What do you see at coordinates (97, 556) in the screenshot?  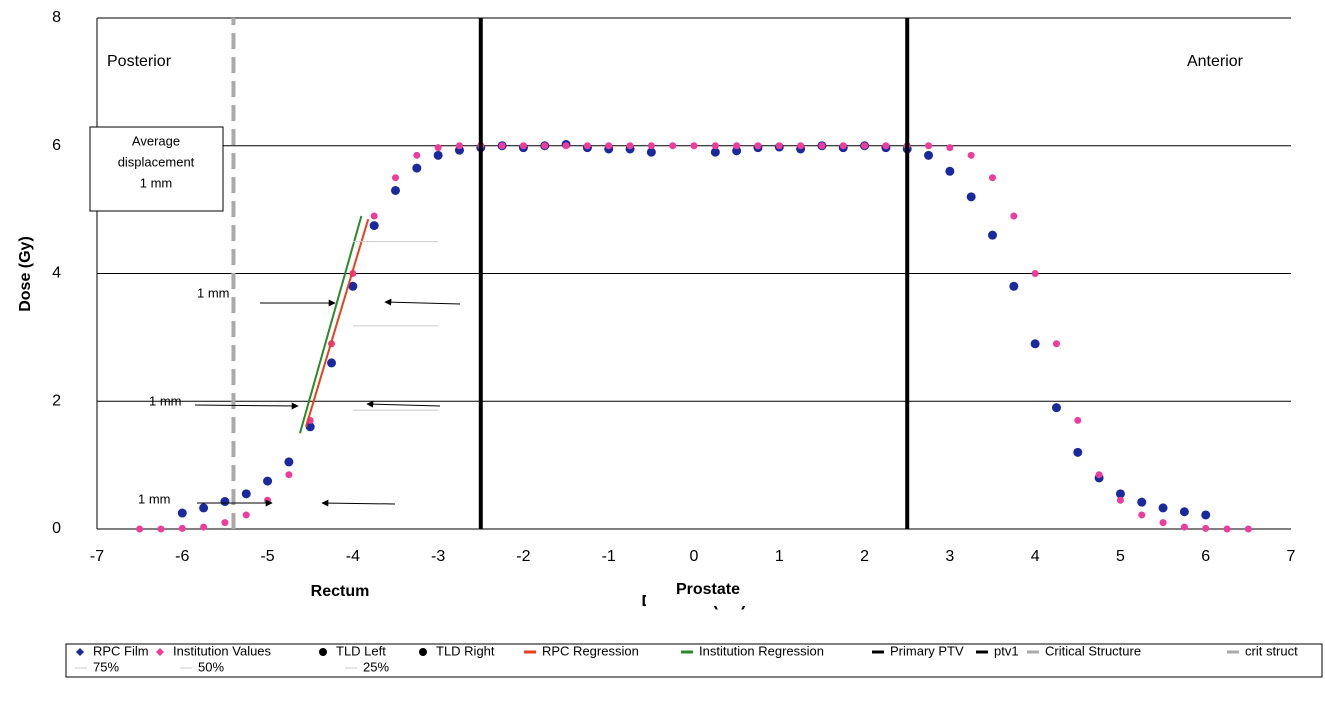 I see `x-tick-label: -7` at bounding box center [97, 556].